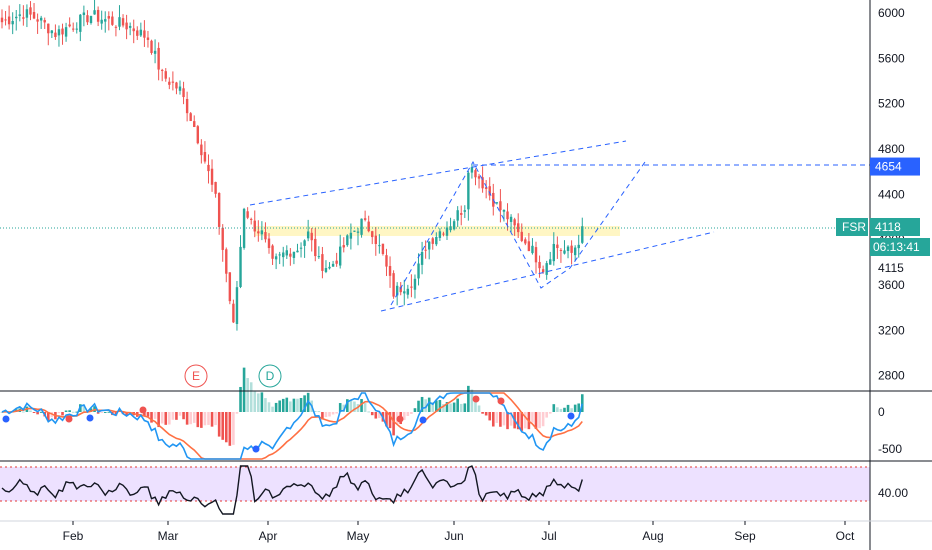 The height and width of the screenshot is (550, 932). What do you see at coordinates (896, 247) in the screenshot?
I see `countdown-label: 06:13:41` at bounding box center [896, 247].